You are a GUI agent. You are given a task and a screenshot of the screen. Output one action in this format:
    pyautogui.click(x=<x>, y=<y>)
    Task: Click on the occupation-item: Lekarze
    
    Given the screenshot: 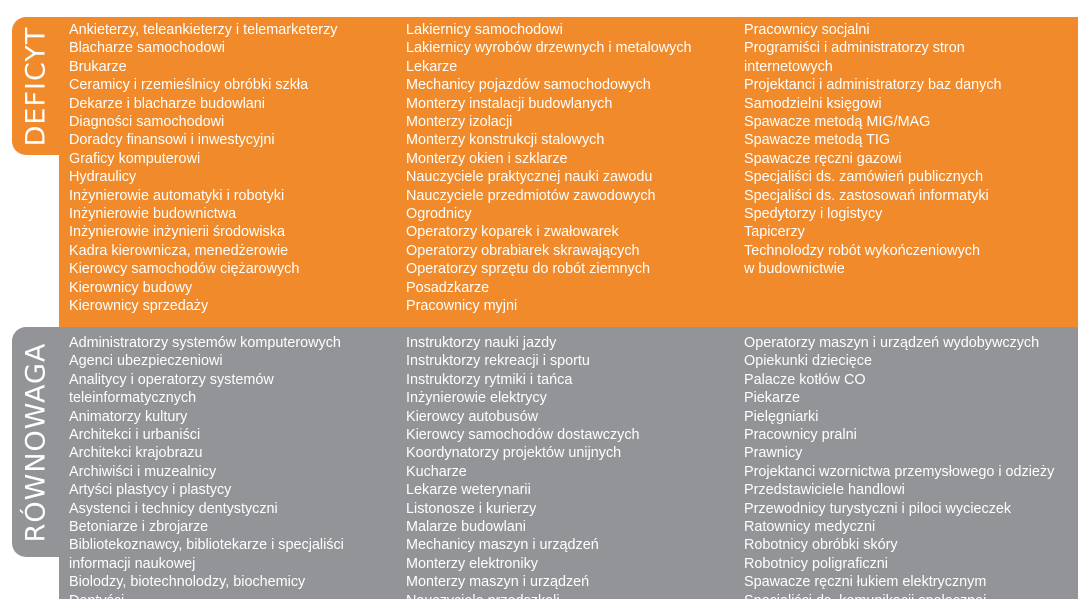 What is the action you would take?
    pyautogui.click(x=432, y=66)
    